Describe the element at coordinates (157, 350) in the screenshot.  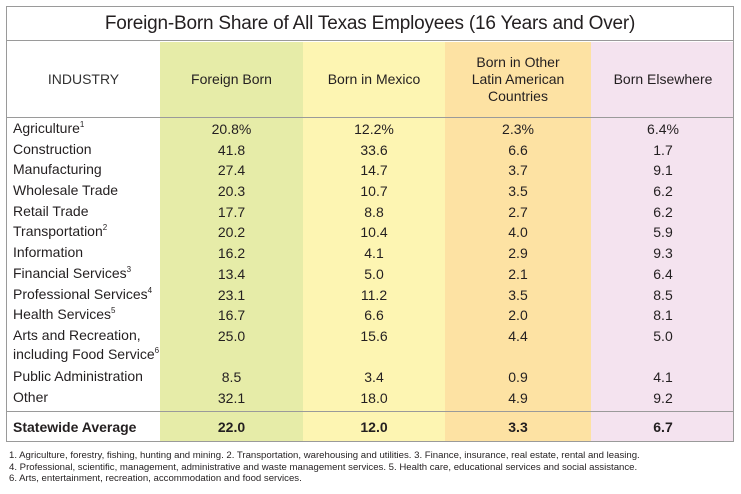
I see `footnote-marker: 6` at that location.